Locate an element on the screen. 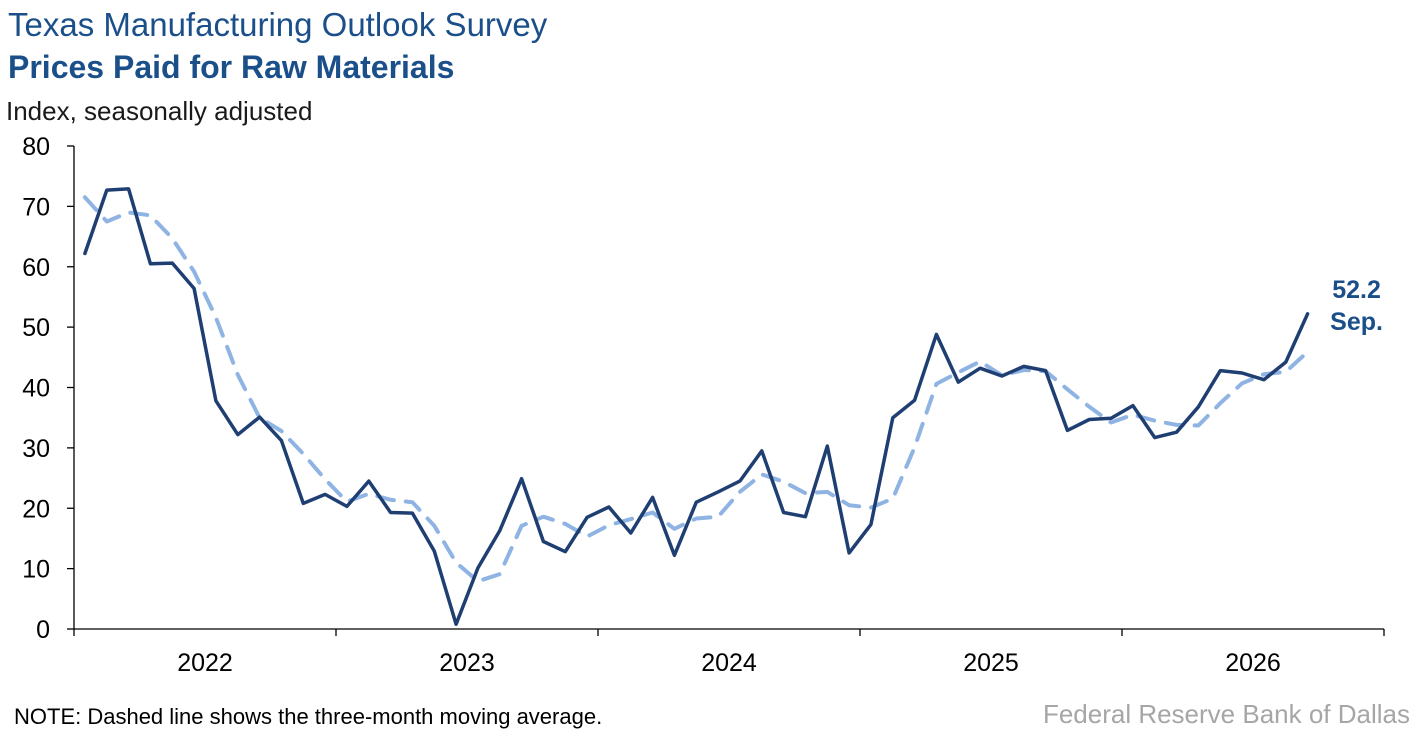 The image size is (1422, 738). x-tick-label: 2023 is located at coordinates (467, 663).